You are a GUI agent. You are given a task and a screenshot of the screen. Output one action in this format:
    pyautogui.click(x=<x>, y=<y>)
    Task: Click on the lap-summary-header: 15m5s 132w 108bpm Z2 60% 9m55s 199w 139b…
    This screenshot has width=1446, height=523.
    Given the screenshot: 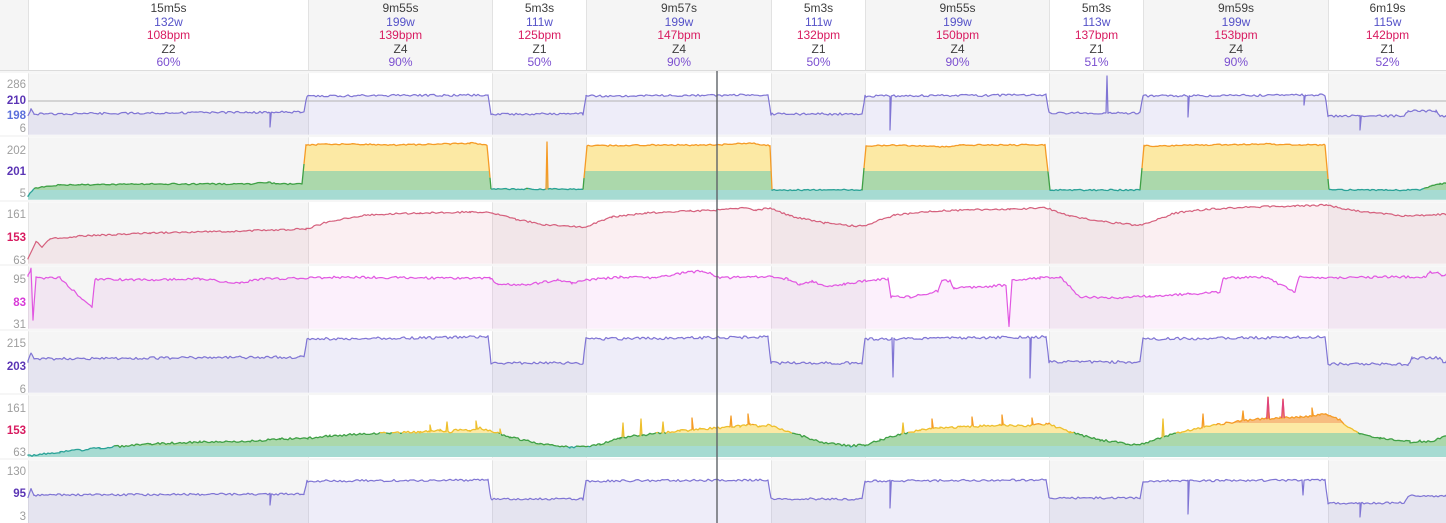 What is the action you would take?
    pyautogui.click(x=723, y=35)
    